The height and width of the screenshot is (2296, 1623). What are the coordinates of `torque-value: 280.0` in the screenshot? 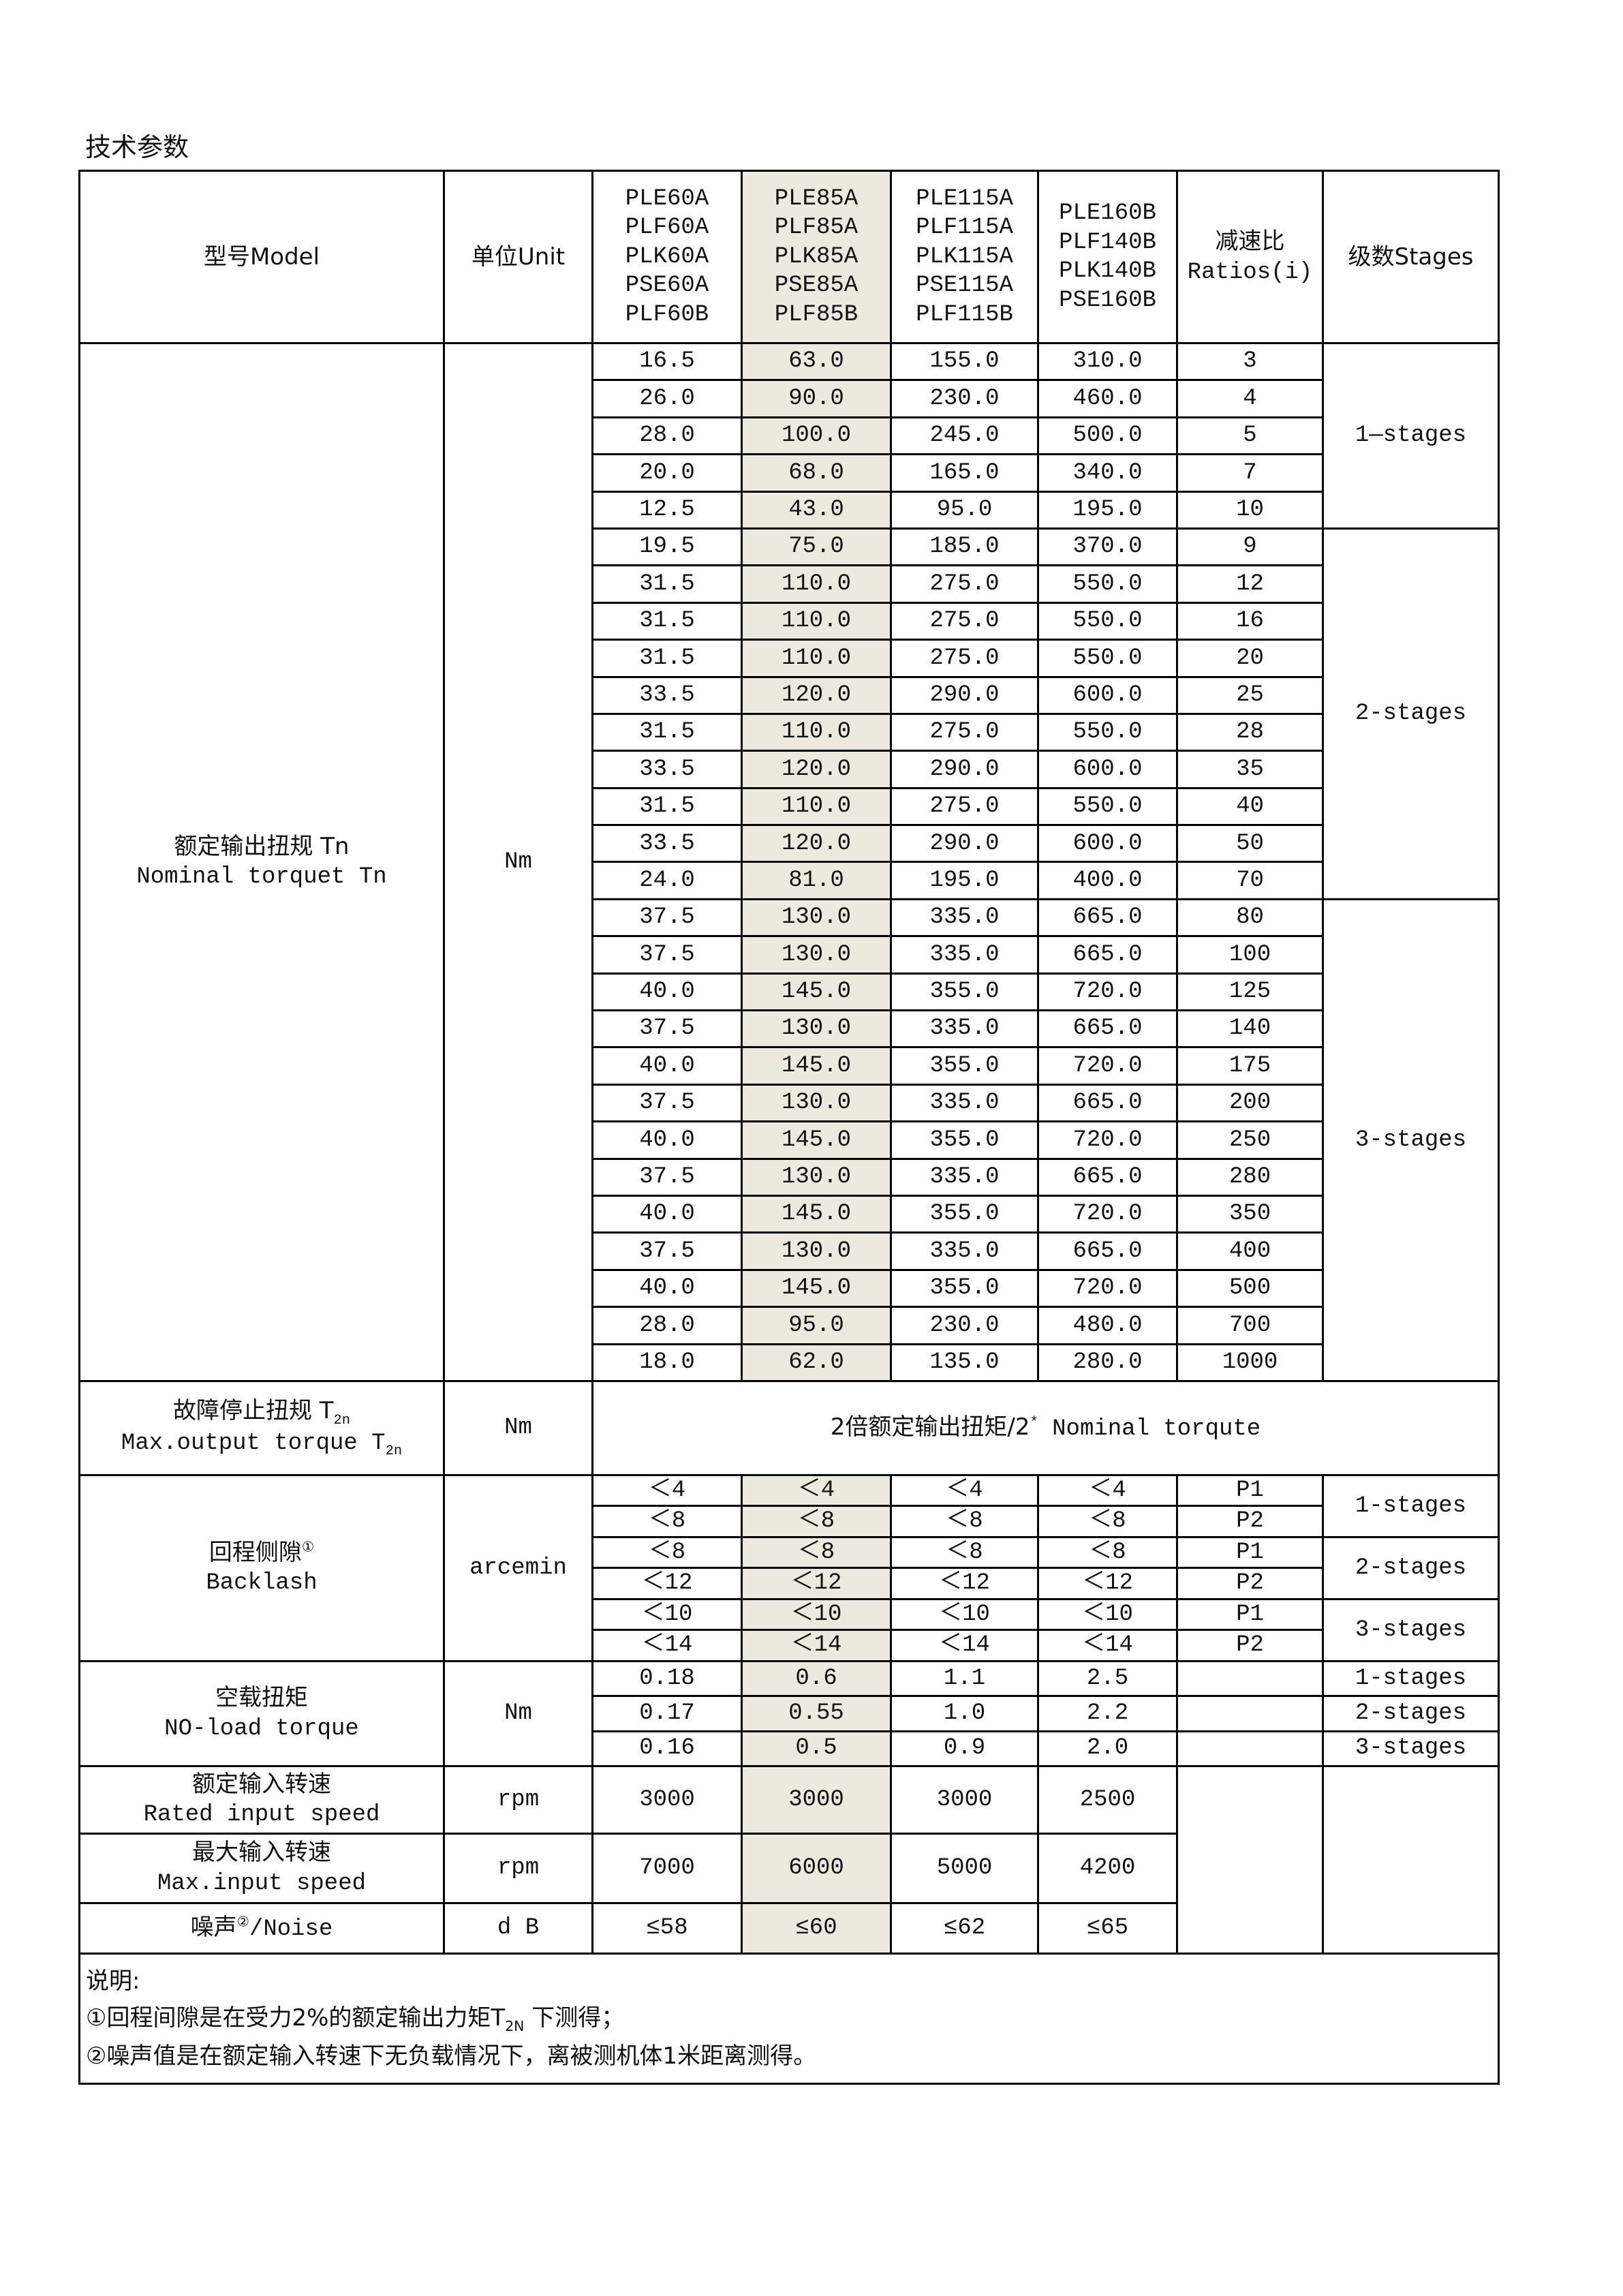 It's located at (1107, 1362).